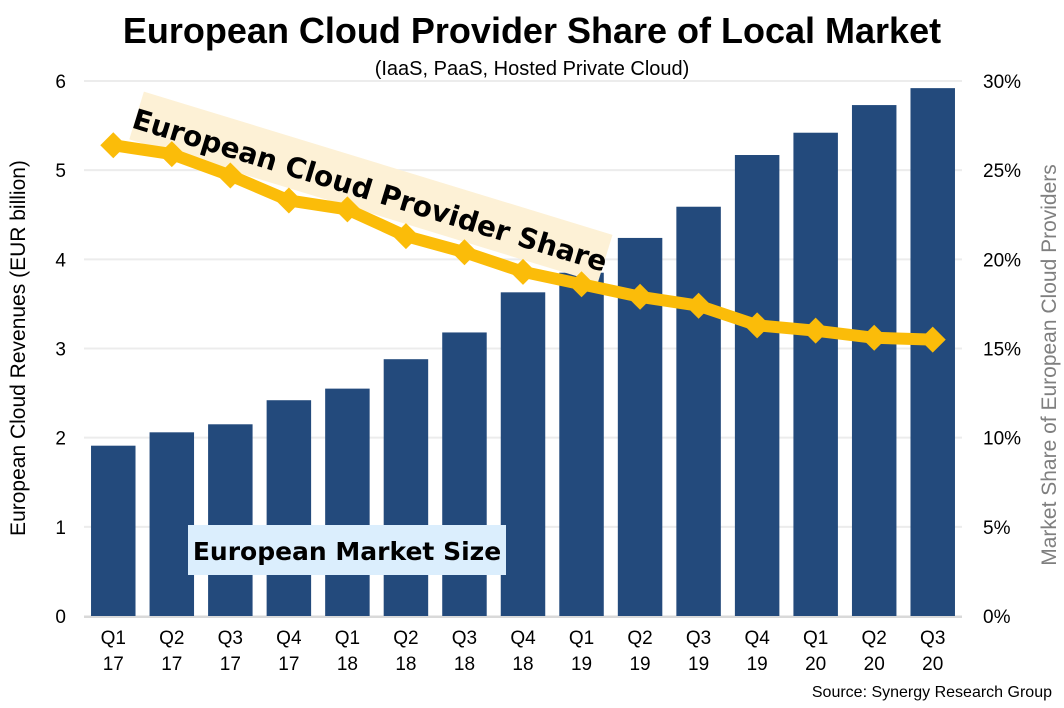 This screenshot has height=708, width=1064. What do you see at coordinates (997, 617) in the screenshot?
I see `y2-tick-label: 0%` at bounding box center [997, 617].